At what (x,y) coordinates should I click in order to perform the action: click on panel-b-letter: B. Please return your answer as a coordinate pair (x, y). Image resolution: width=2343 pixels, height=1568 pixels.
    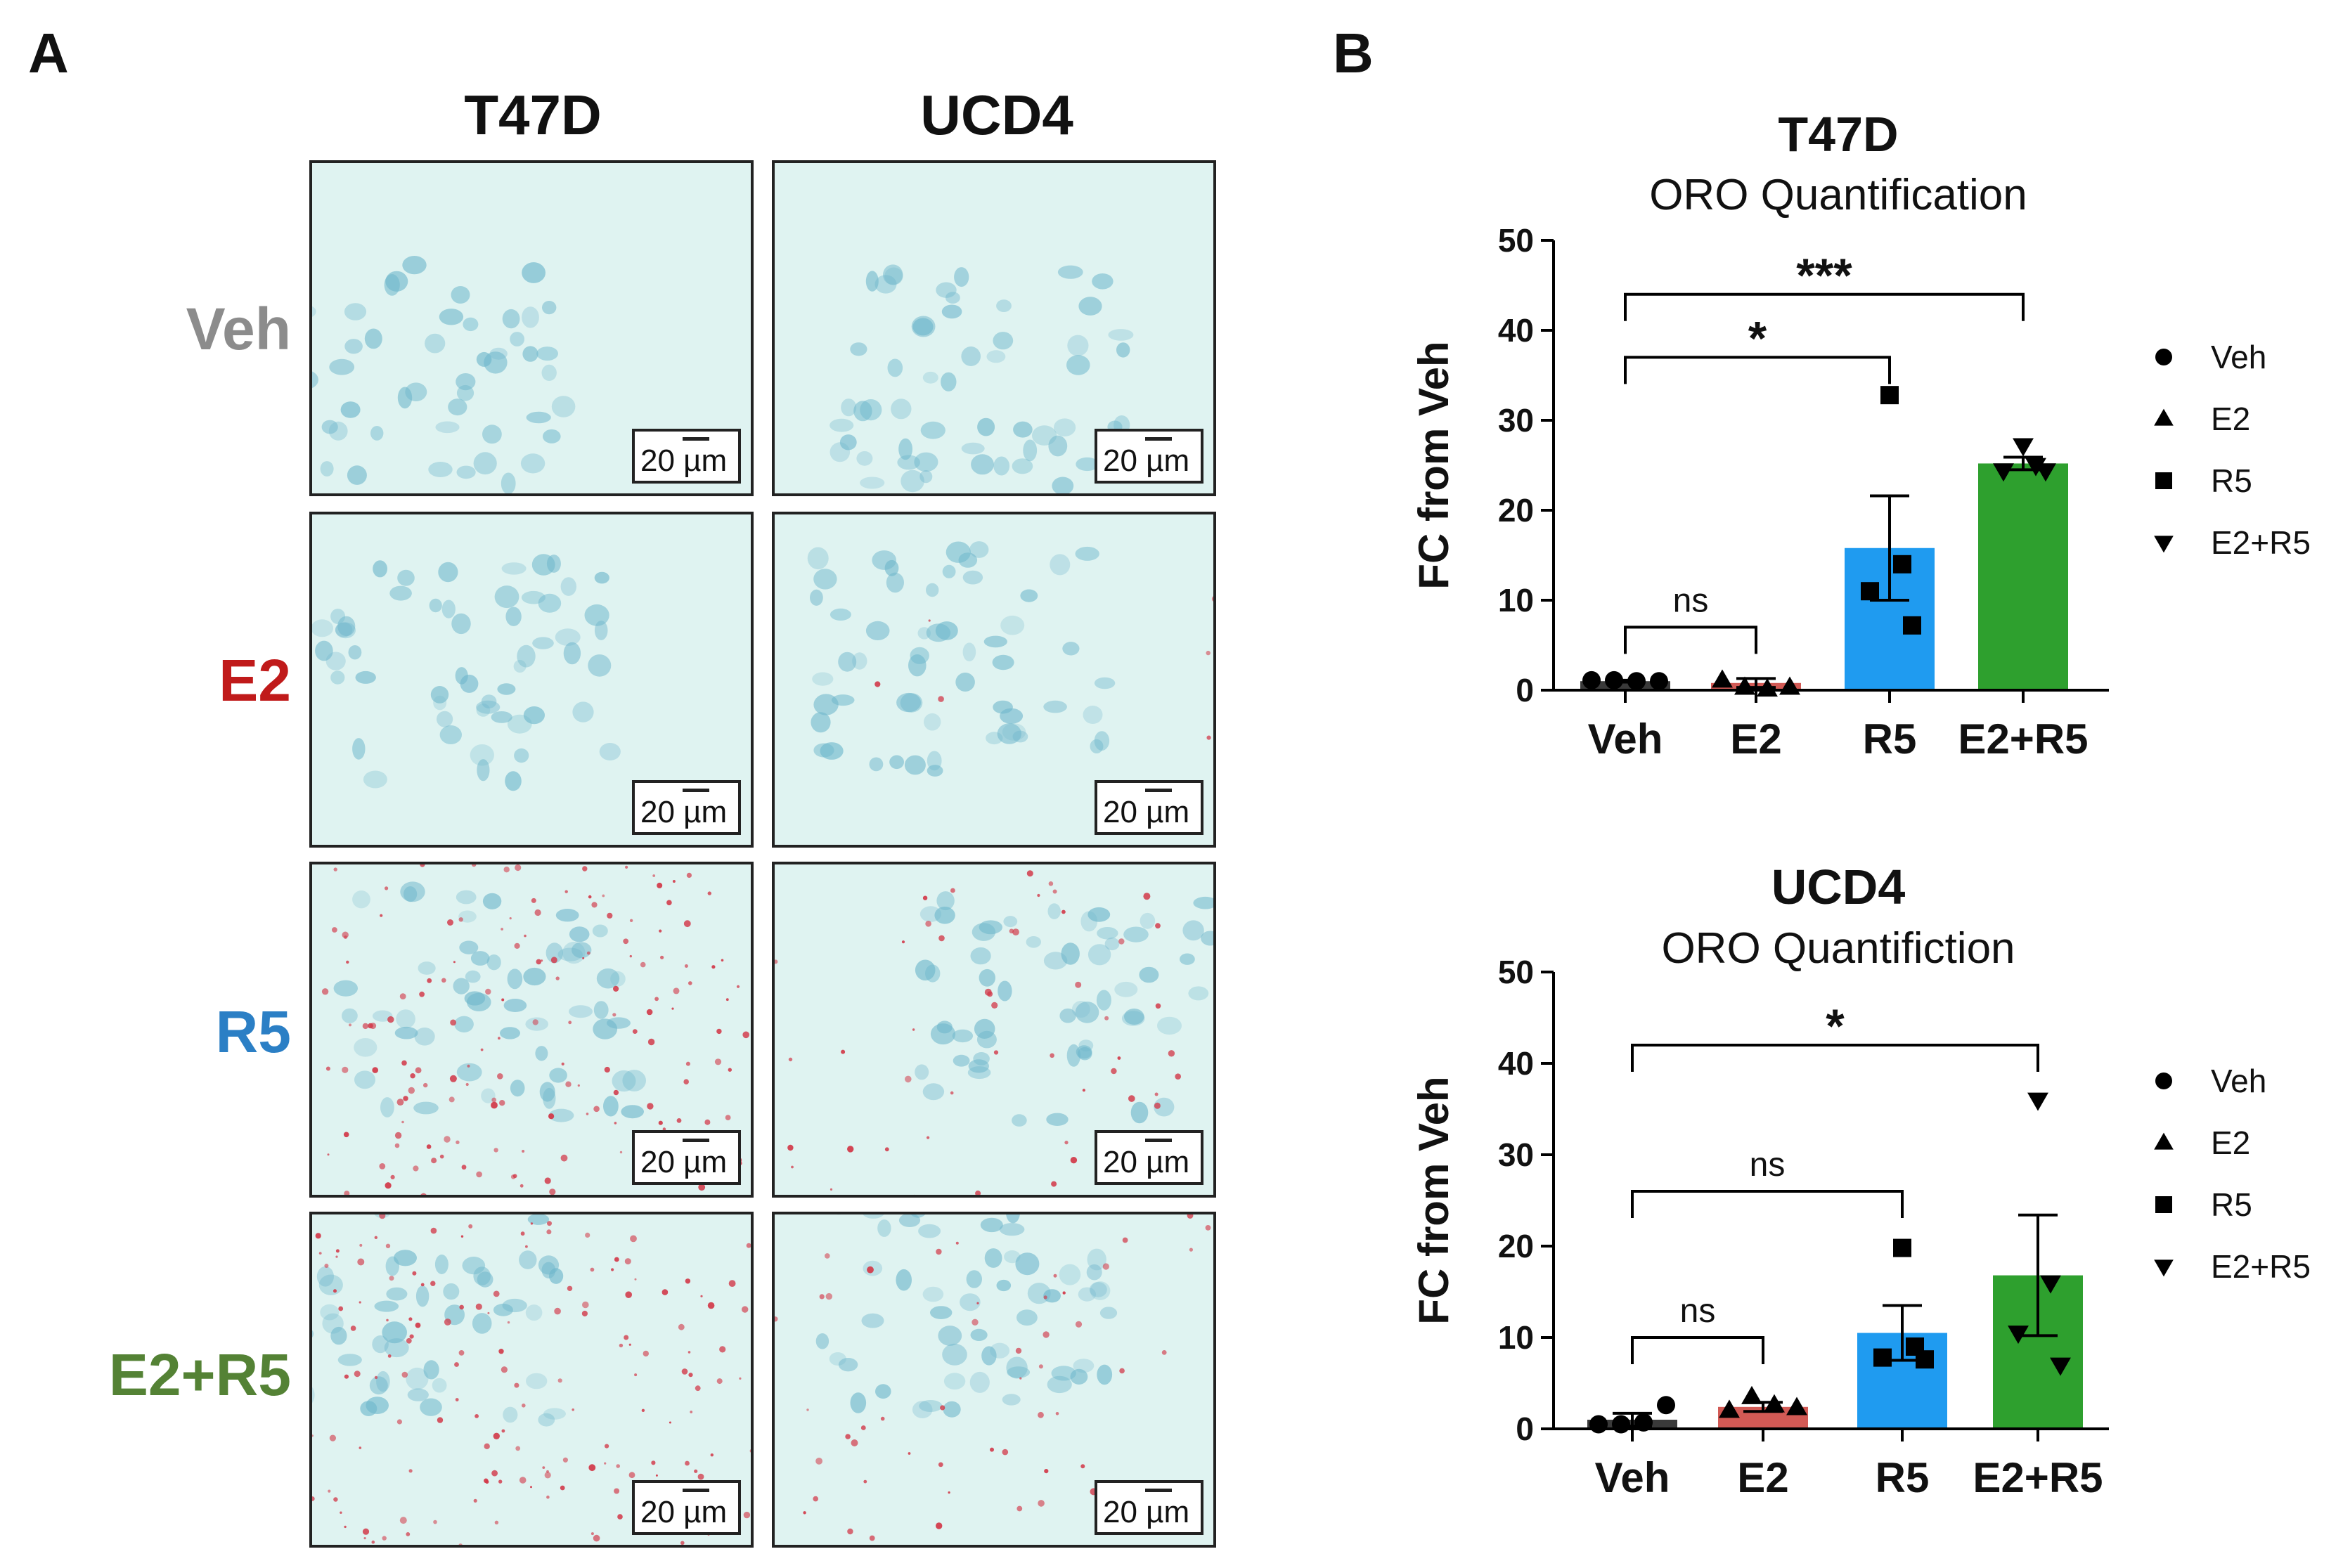
    Looking at the image, I should click on (1353, 53).